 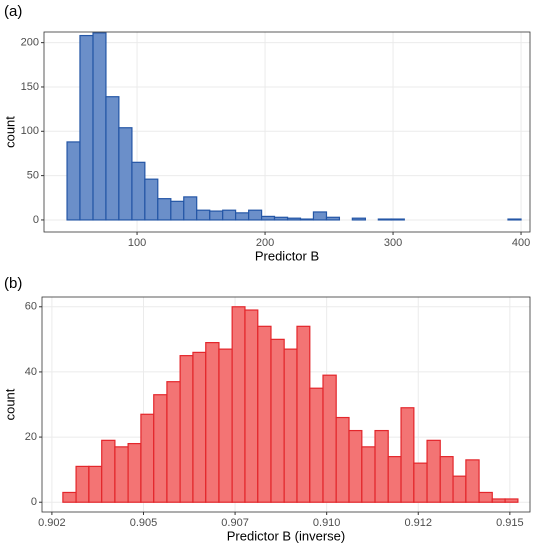 I want to click on panel-label: (a), so click(x=13, y=11).